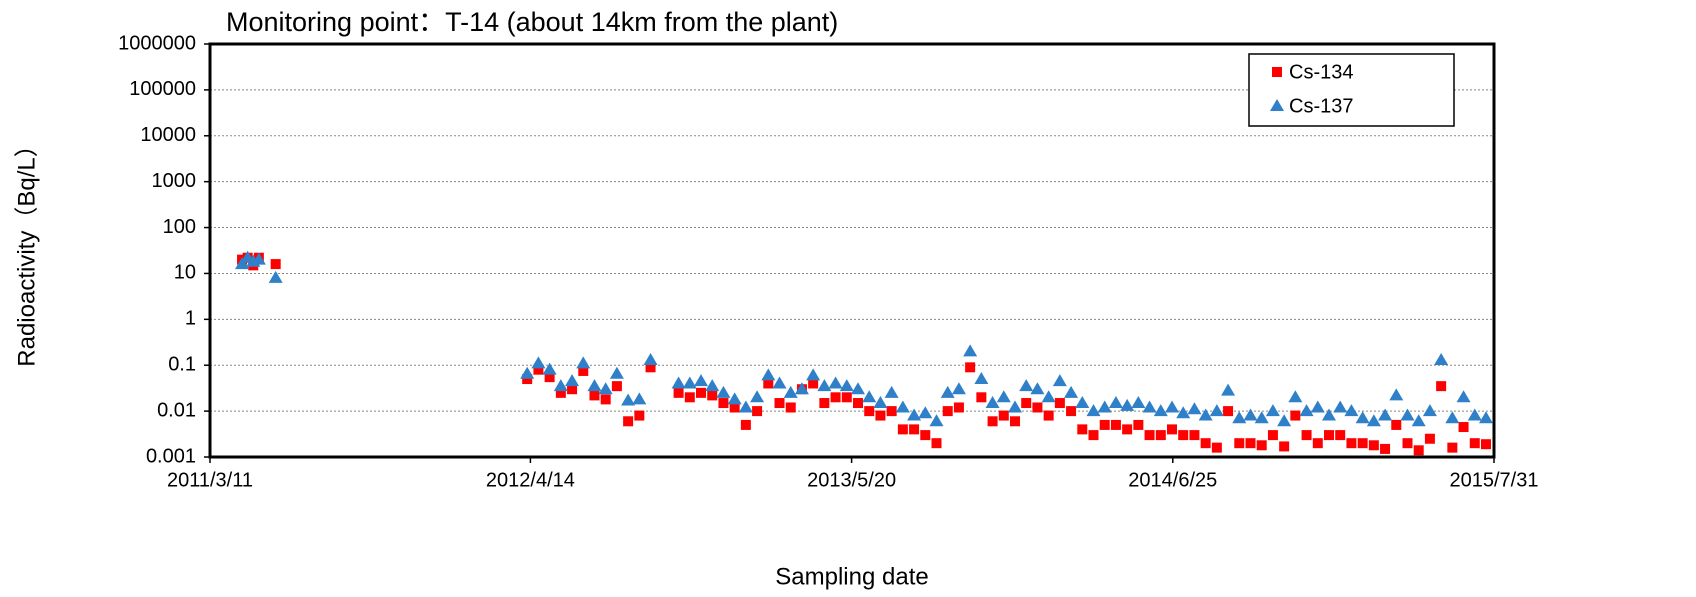  What do you see at coordinates (168, 135) in the screenshot?
I see `y-tick-label: 10000` at bounding box center [168, 135].